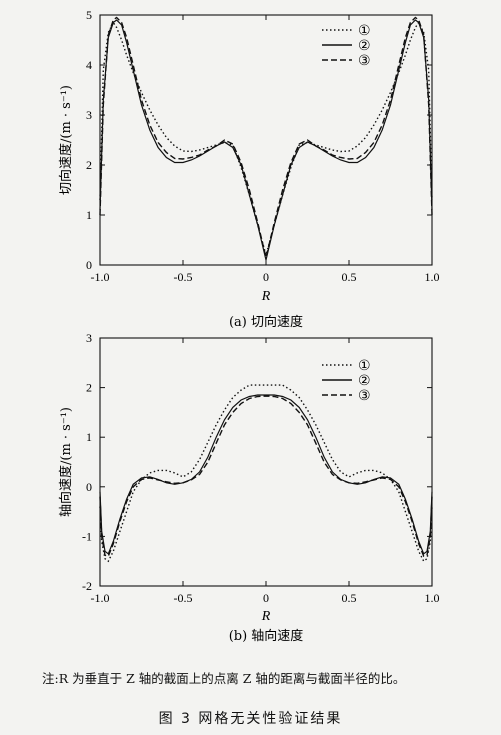 This screenshot has width=501, height=735. Describe the element at coordinates (89, 388) in the screenshot. I see `chart2-y-tick-label: 2` at that location.